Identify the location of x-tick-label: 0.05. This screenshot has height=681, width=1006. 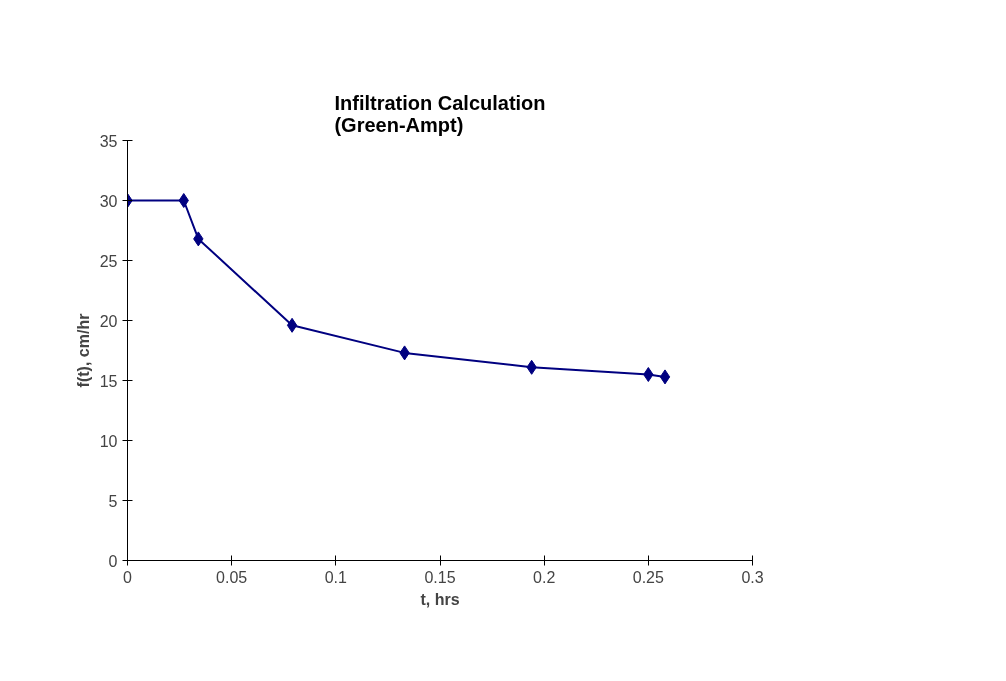
(232, 577).